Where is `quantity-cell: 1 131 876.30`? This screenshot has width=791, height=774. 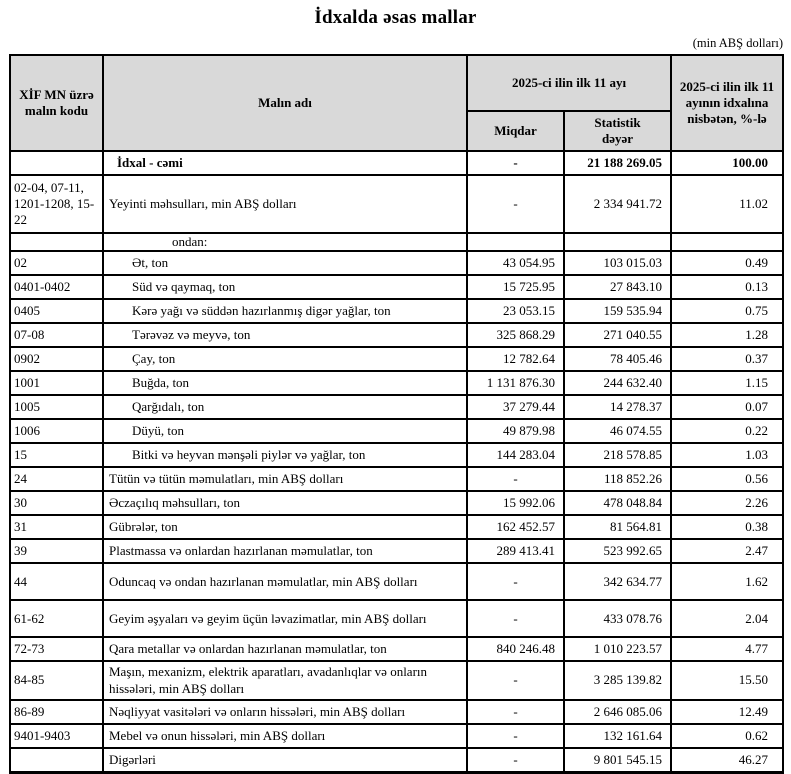
quantity-cell: 1 131 876.30 is located at coordinates (515, 383).